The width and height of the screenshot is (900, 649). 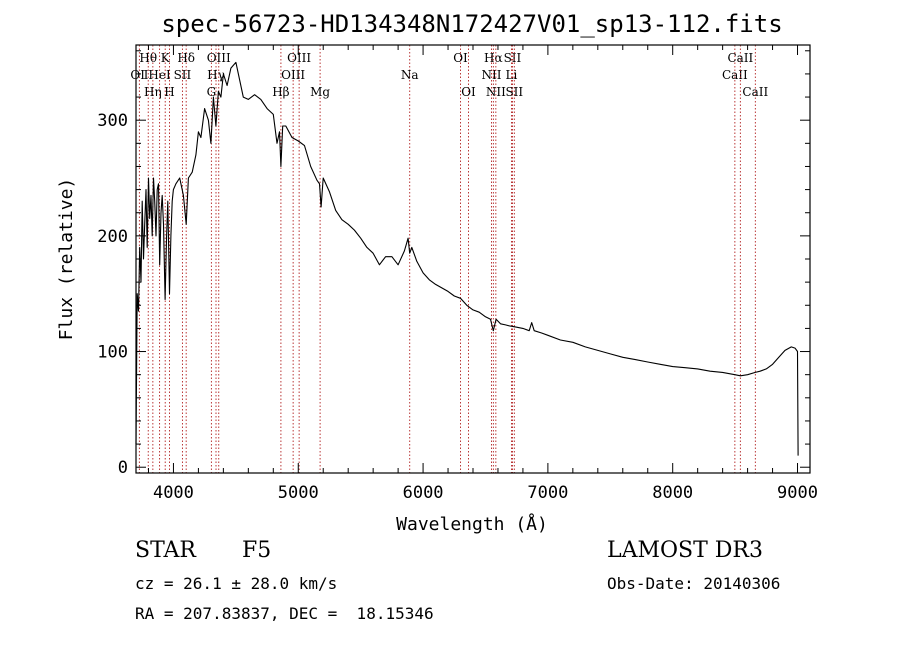 I want to click on spectral-line-label: Na, so click(x=410, y=75).